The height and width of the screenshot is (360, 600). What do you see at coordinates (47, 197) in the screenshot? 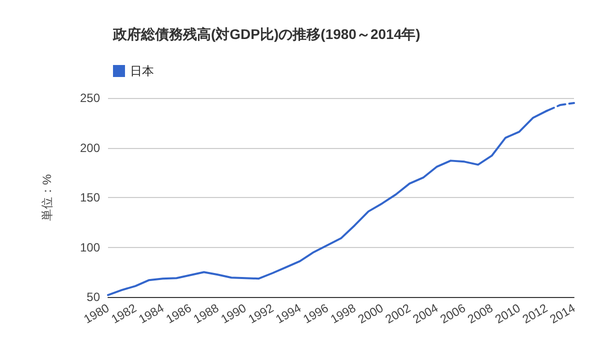
I see `y-axis-title: 単位：%` at bounding box center [47, 197].